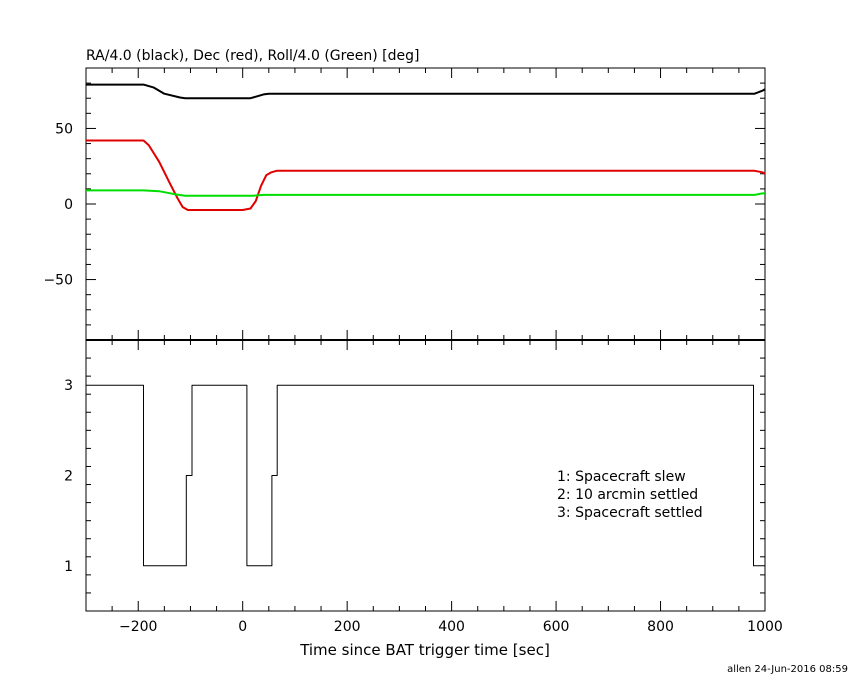  What do you see at coordinates (68, 386) in the screenshot?
I see `settle-y-tick-label: 3` at bounding box center [68, 386].